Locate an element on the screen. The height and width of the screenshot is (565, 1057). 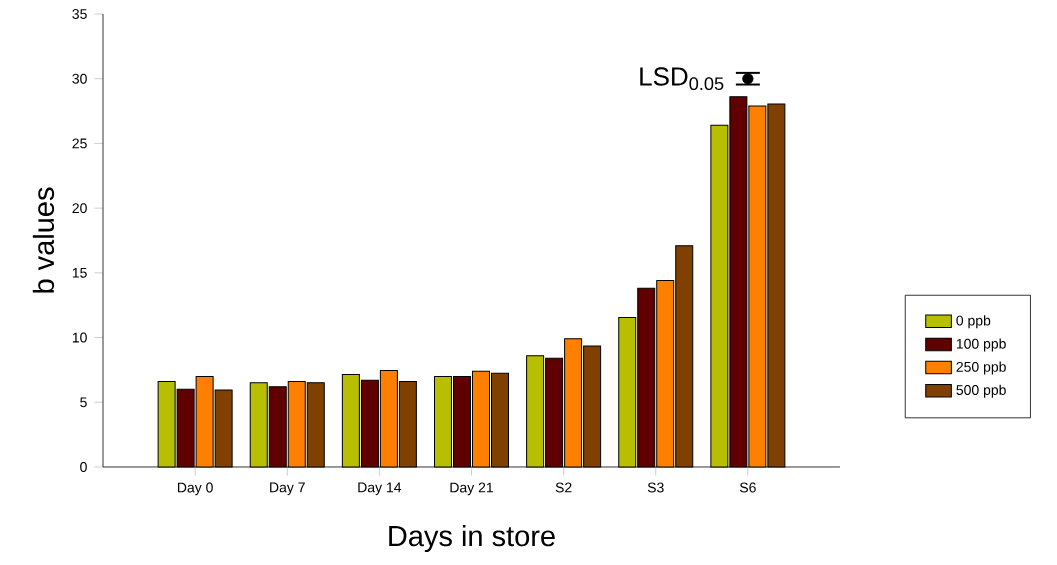
y-tick-label: 25 is located at coordinates (79, 143).